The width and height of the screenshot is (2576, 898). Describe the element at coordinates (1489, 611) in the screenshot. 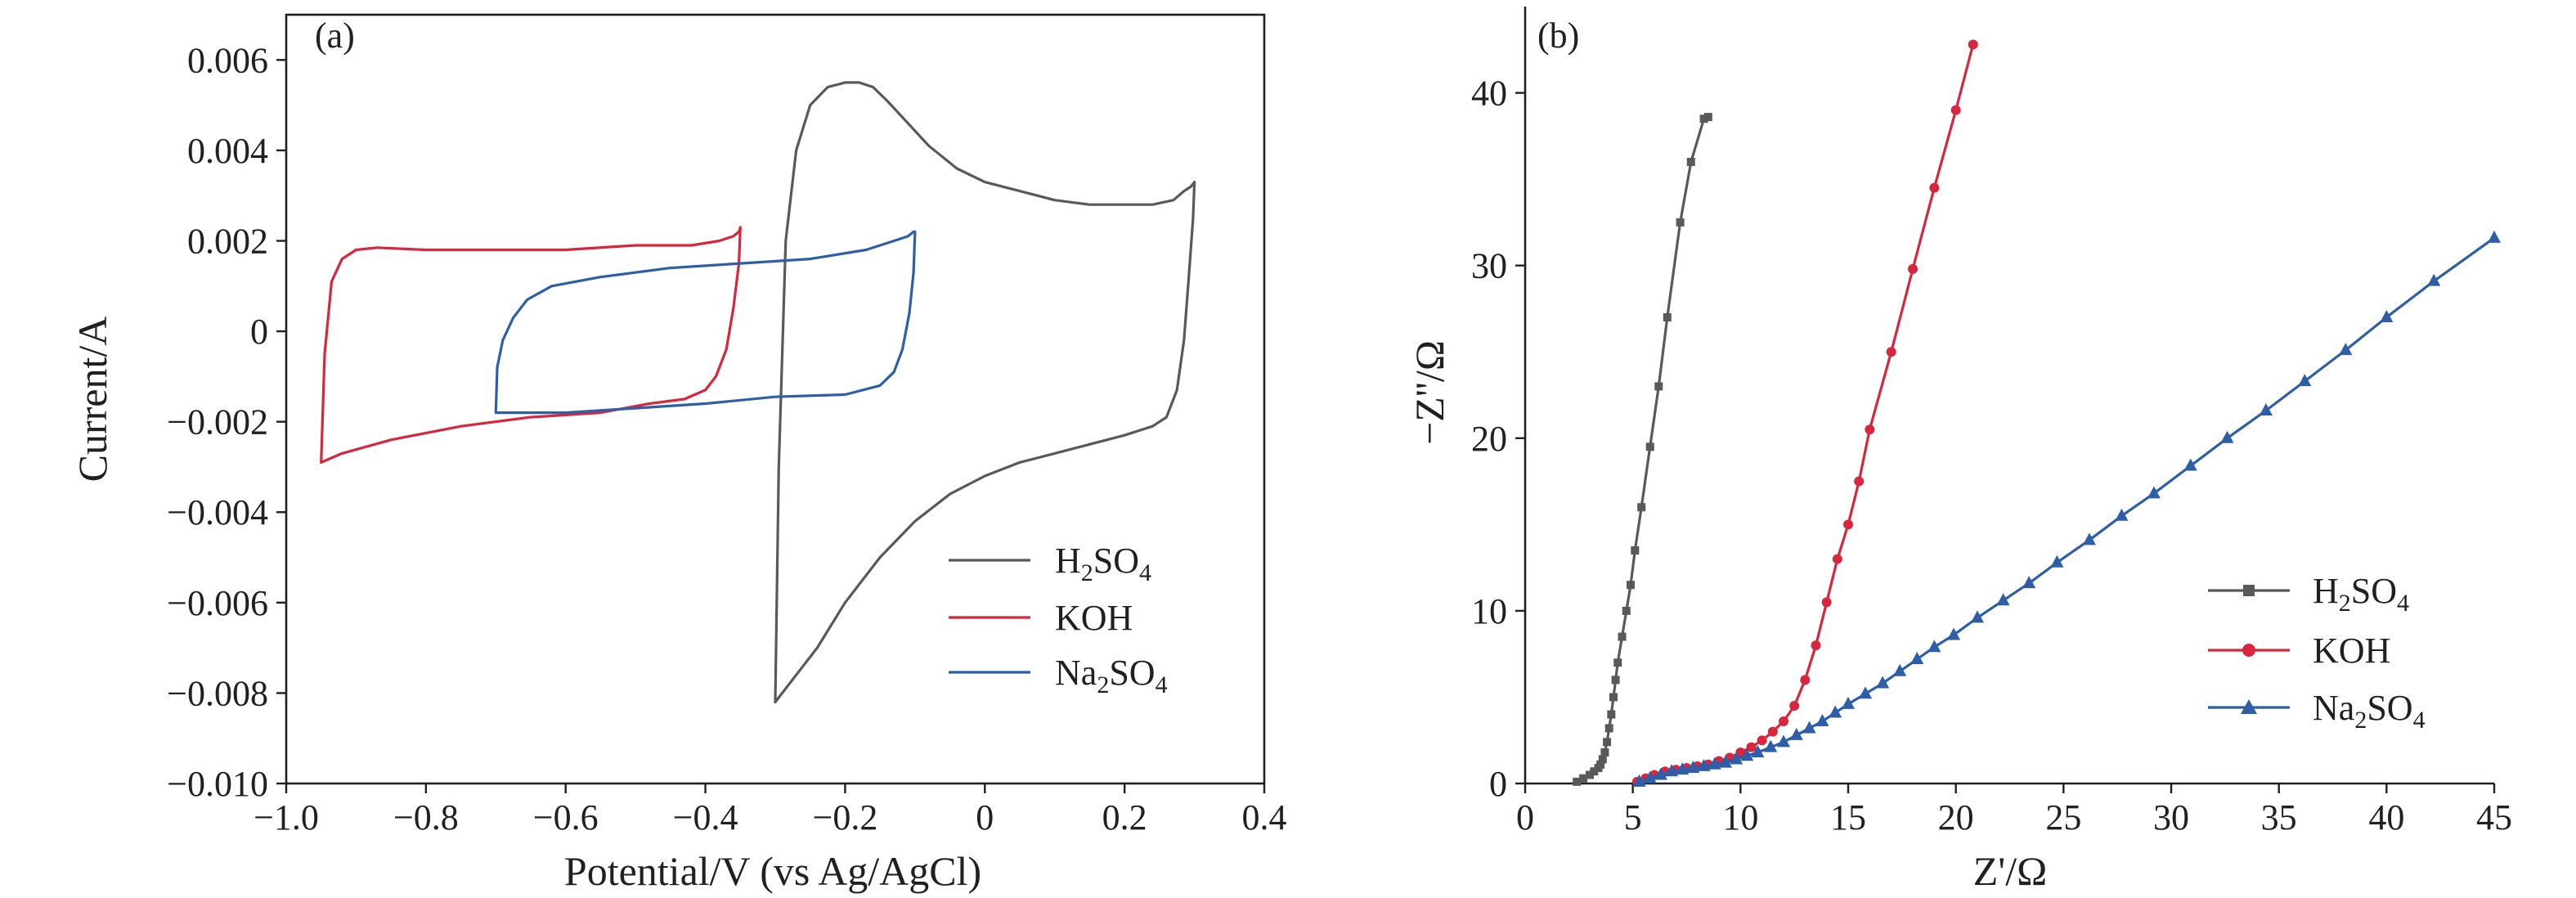

I see `y-tick-label: 10` at that location.